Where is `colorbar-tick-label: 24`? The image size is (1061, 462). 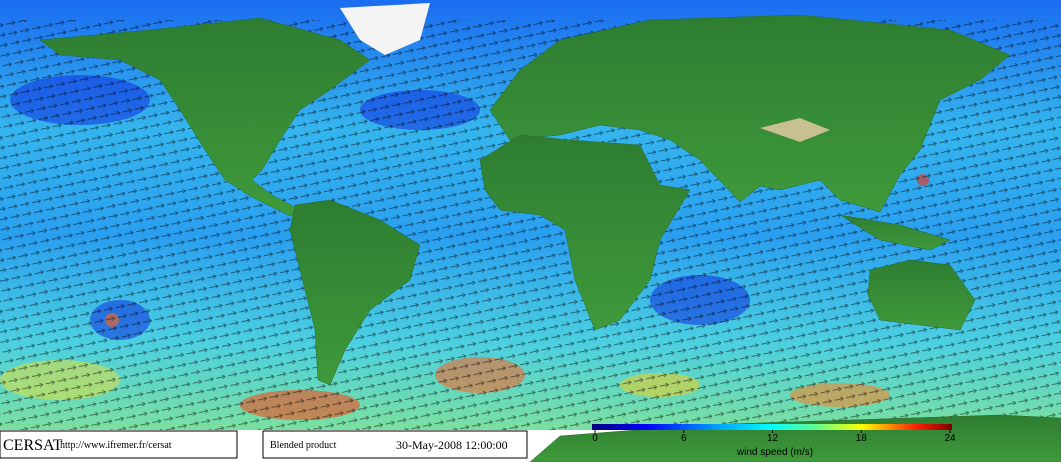 colorbar-tick-label: 24 is located at coordinates (950, 438).